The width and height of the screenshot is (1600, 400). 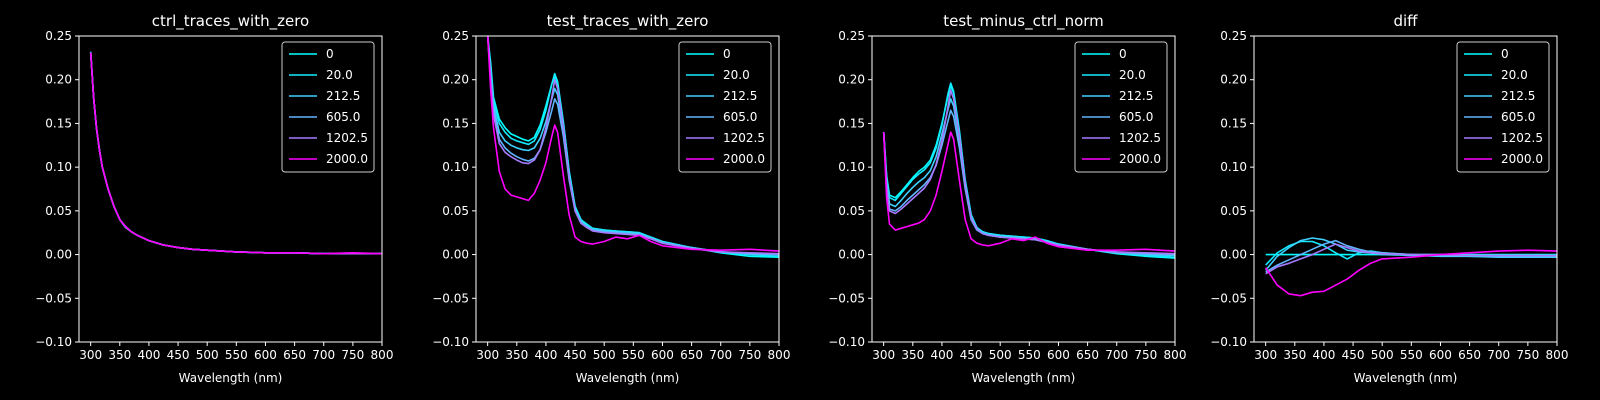 I want to click on chart-title: ctrl_traces_with_zero, so click(x=230, y=21).